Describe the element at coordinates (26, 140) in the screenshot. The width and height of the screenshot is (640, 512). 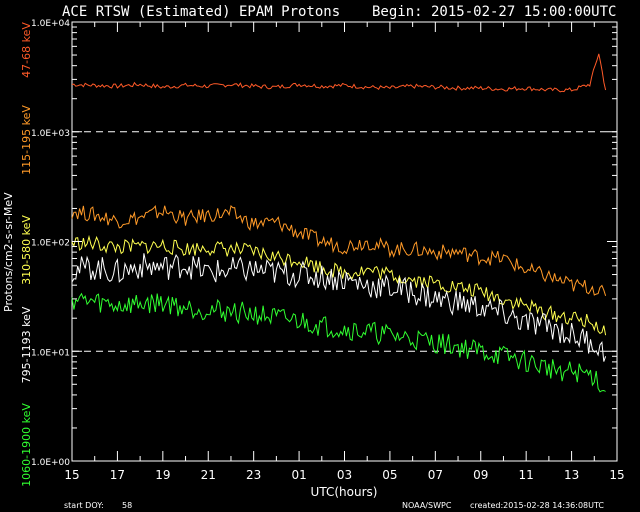
I see `legend-entry: 115-195 keV` at that location.